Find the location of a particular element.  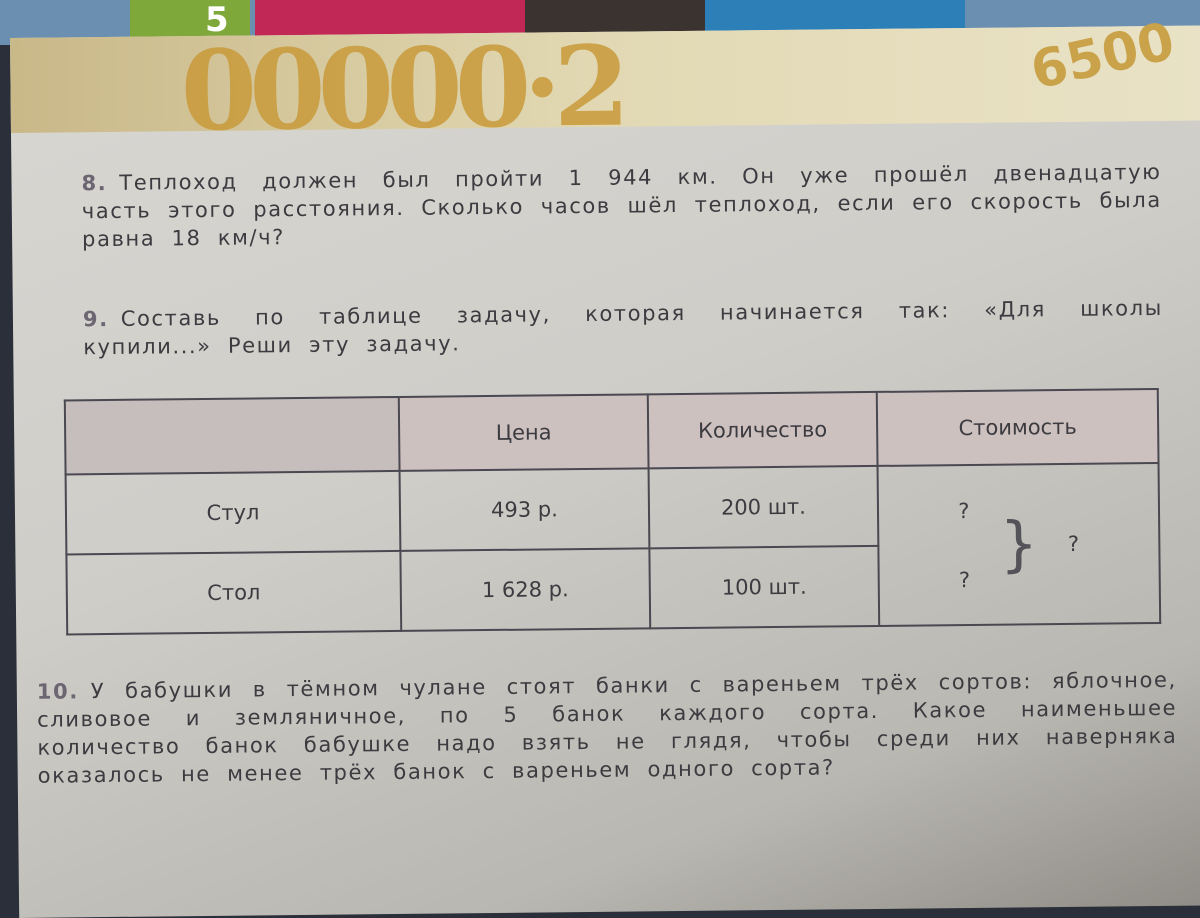

cell-cost: ? ? } ? is located at coordinates (1019, 544).